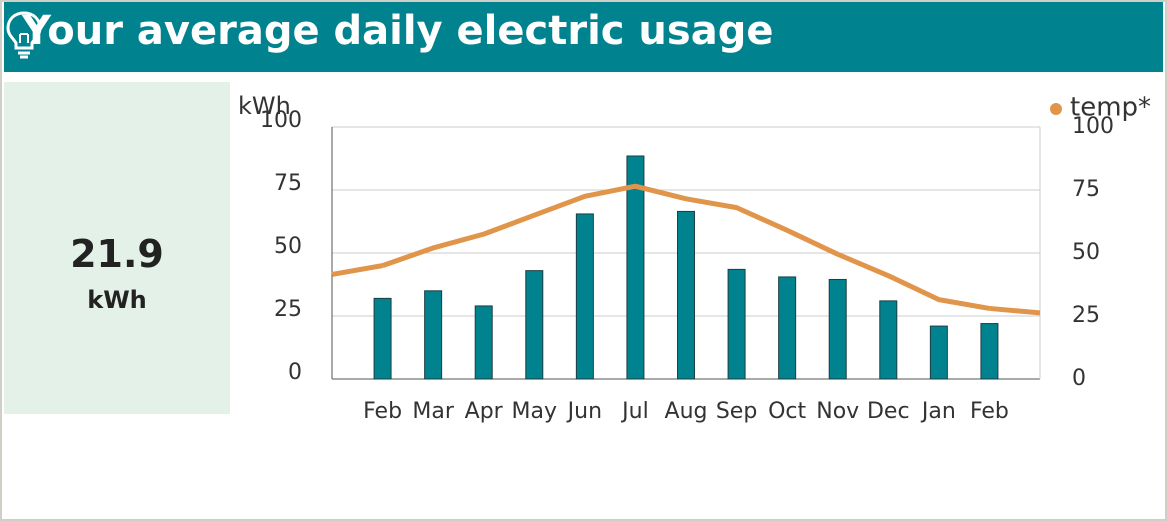 The image size is (1167, 521). What do you see at coordinates (634, 411) in the screenshot?
I see `x-tick-label: Jul` at bounding box center [634, 411].